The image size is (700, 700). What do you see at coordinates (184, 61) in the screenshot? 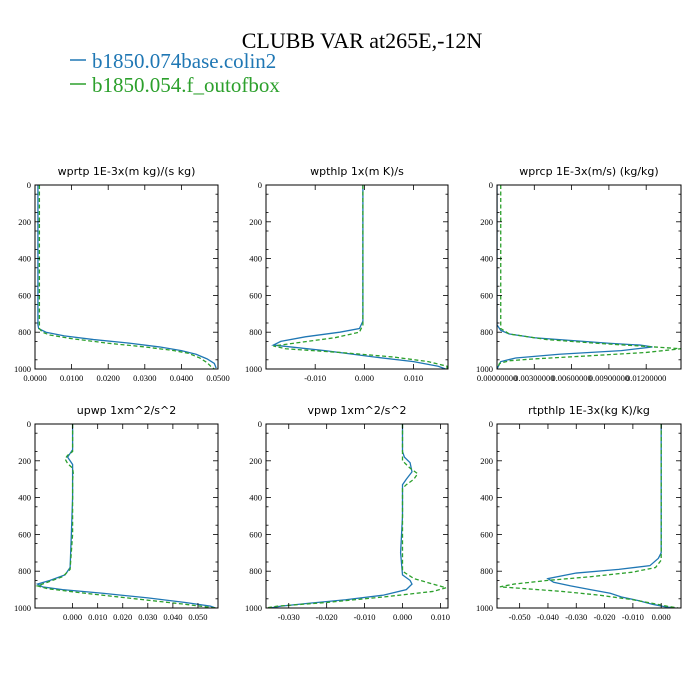
I see `legend-label-base: b1850.074base.colin2` at bounding box center [184, 61].